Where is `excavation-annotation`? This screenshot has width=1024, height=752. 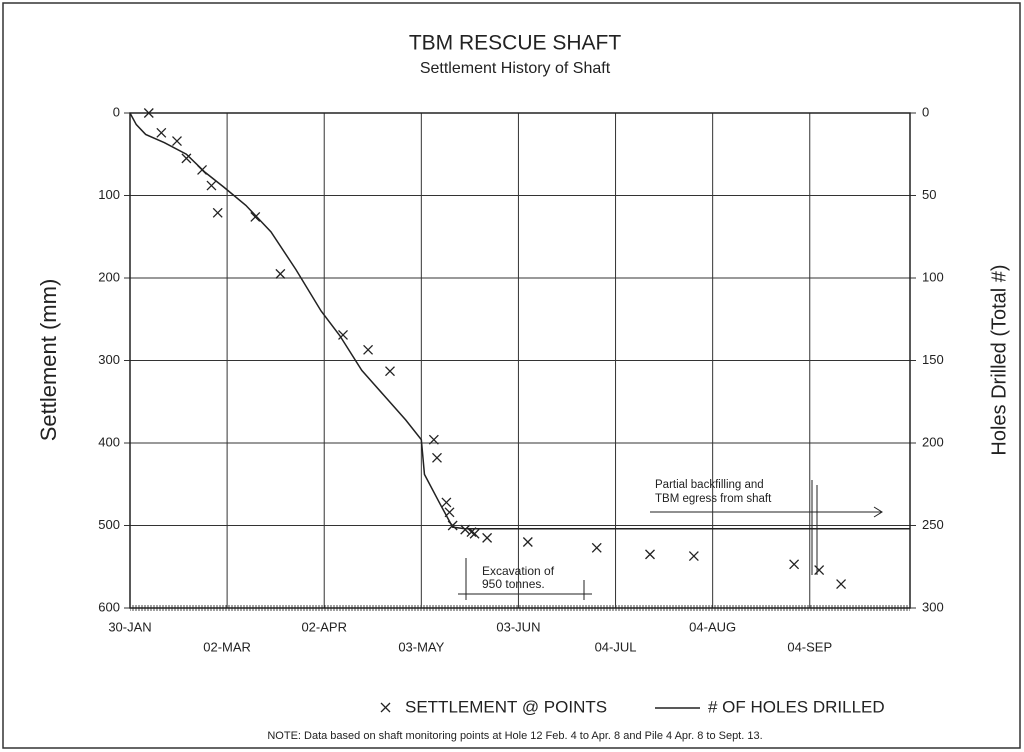 excavation-annotation is located at coordinates (525, 579).